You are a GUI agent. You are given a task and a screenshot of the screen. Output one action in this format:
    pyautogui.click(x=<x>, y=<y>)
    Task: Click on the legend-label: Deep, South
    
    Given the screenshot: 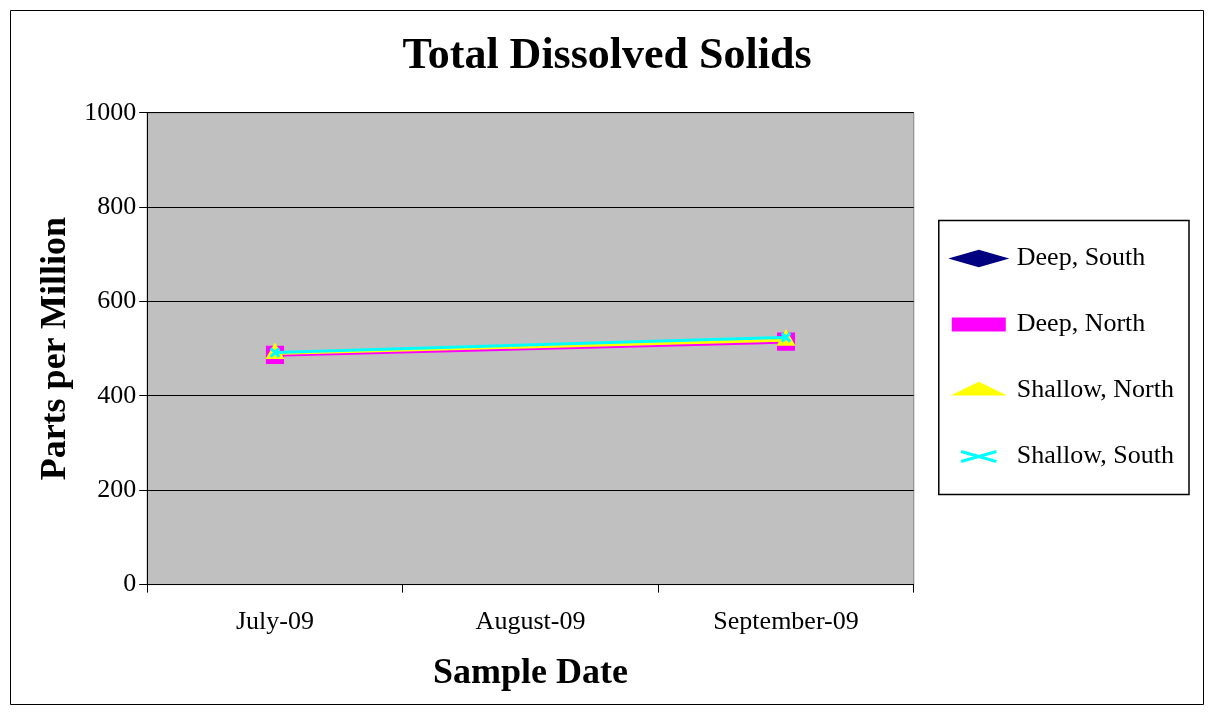 What is the action you would take?
    pyautogui.click(x=1081, y=257)
    